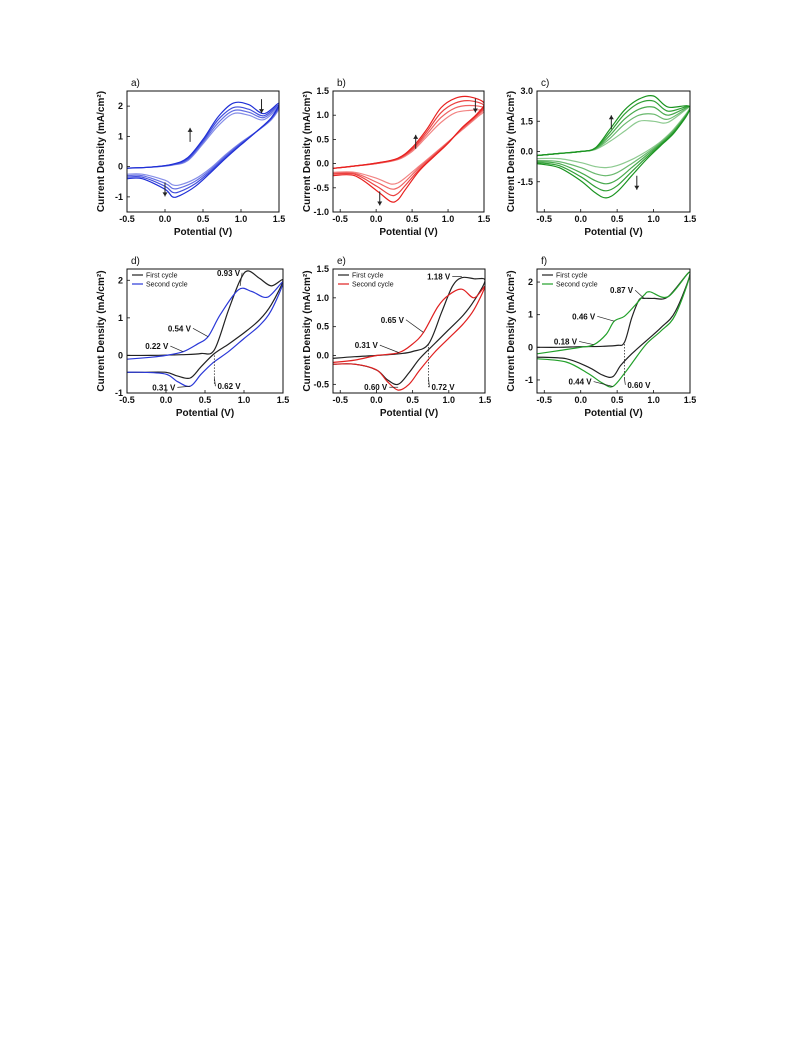 Image resolution: width=793 pixels, height=1057 pixels. Describe the element at coordinates (376, 387) in the screenshot. I see `svg-text: 0.60 V` at that location.